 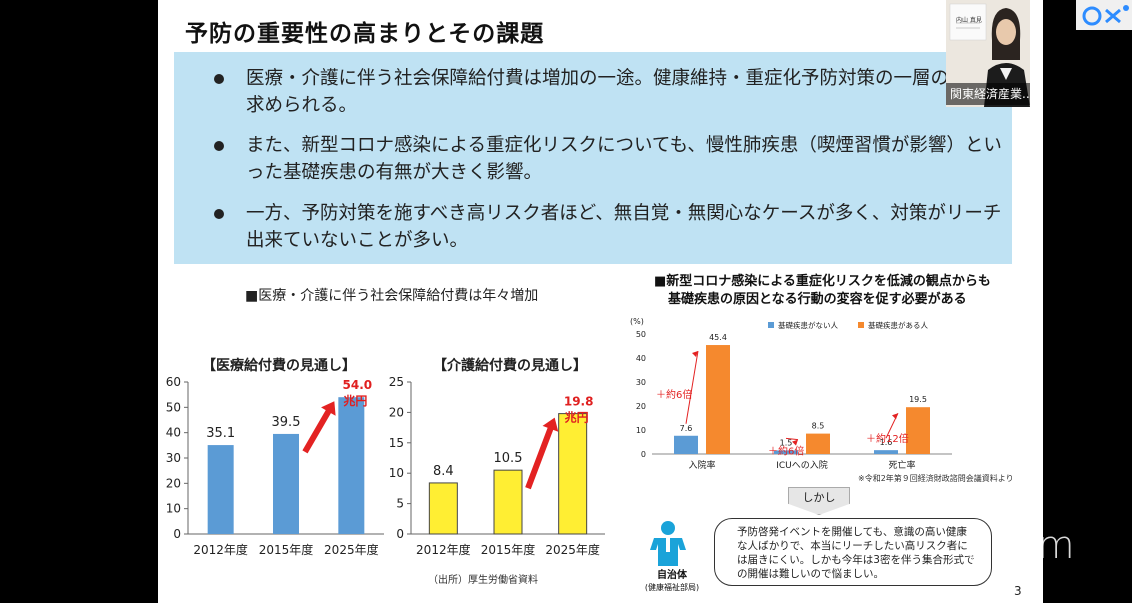 I want to click on data-label: 10.5, so click(x=508, y=458).